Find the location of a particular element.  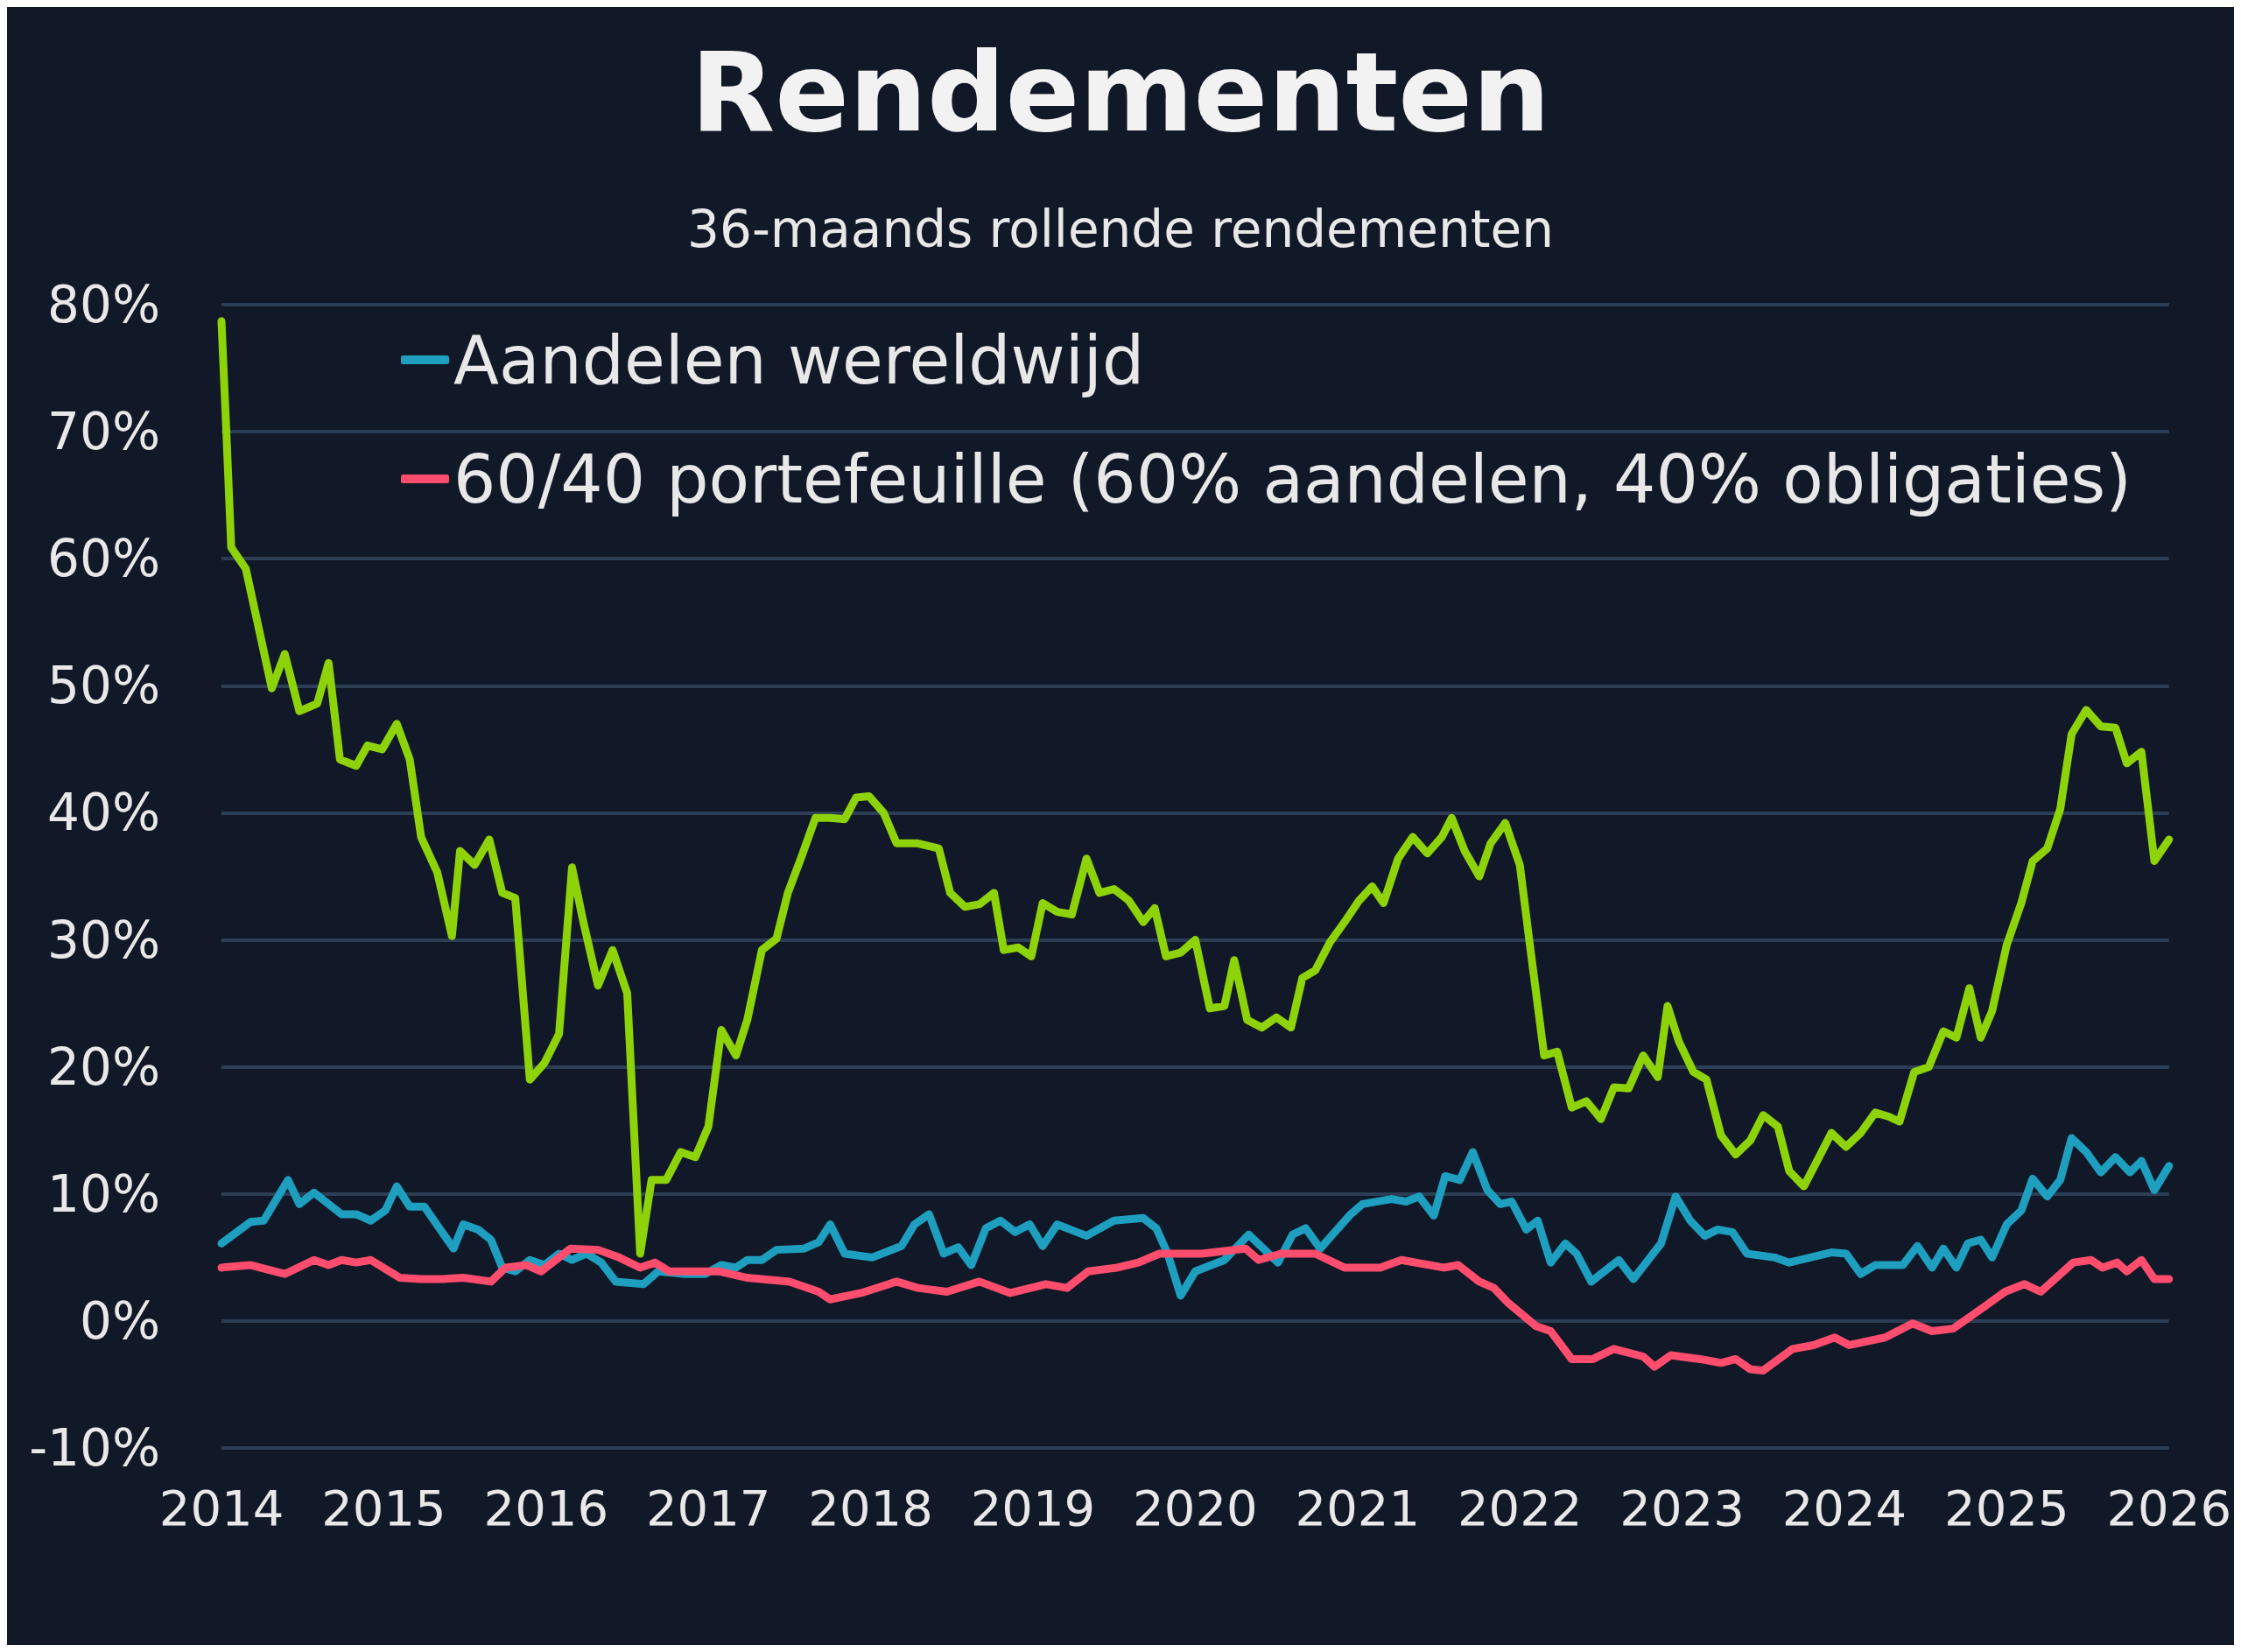

y-tick-label: 40% is located at coordinates (103, 813).